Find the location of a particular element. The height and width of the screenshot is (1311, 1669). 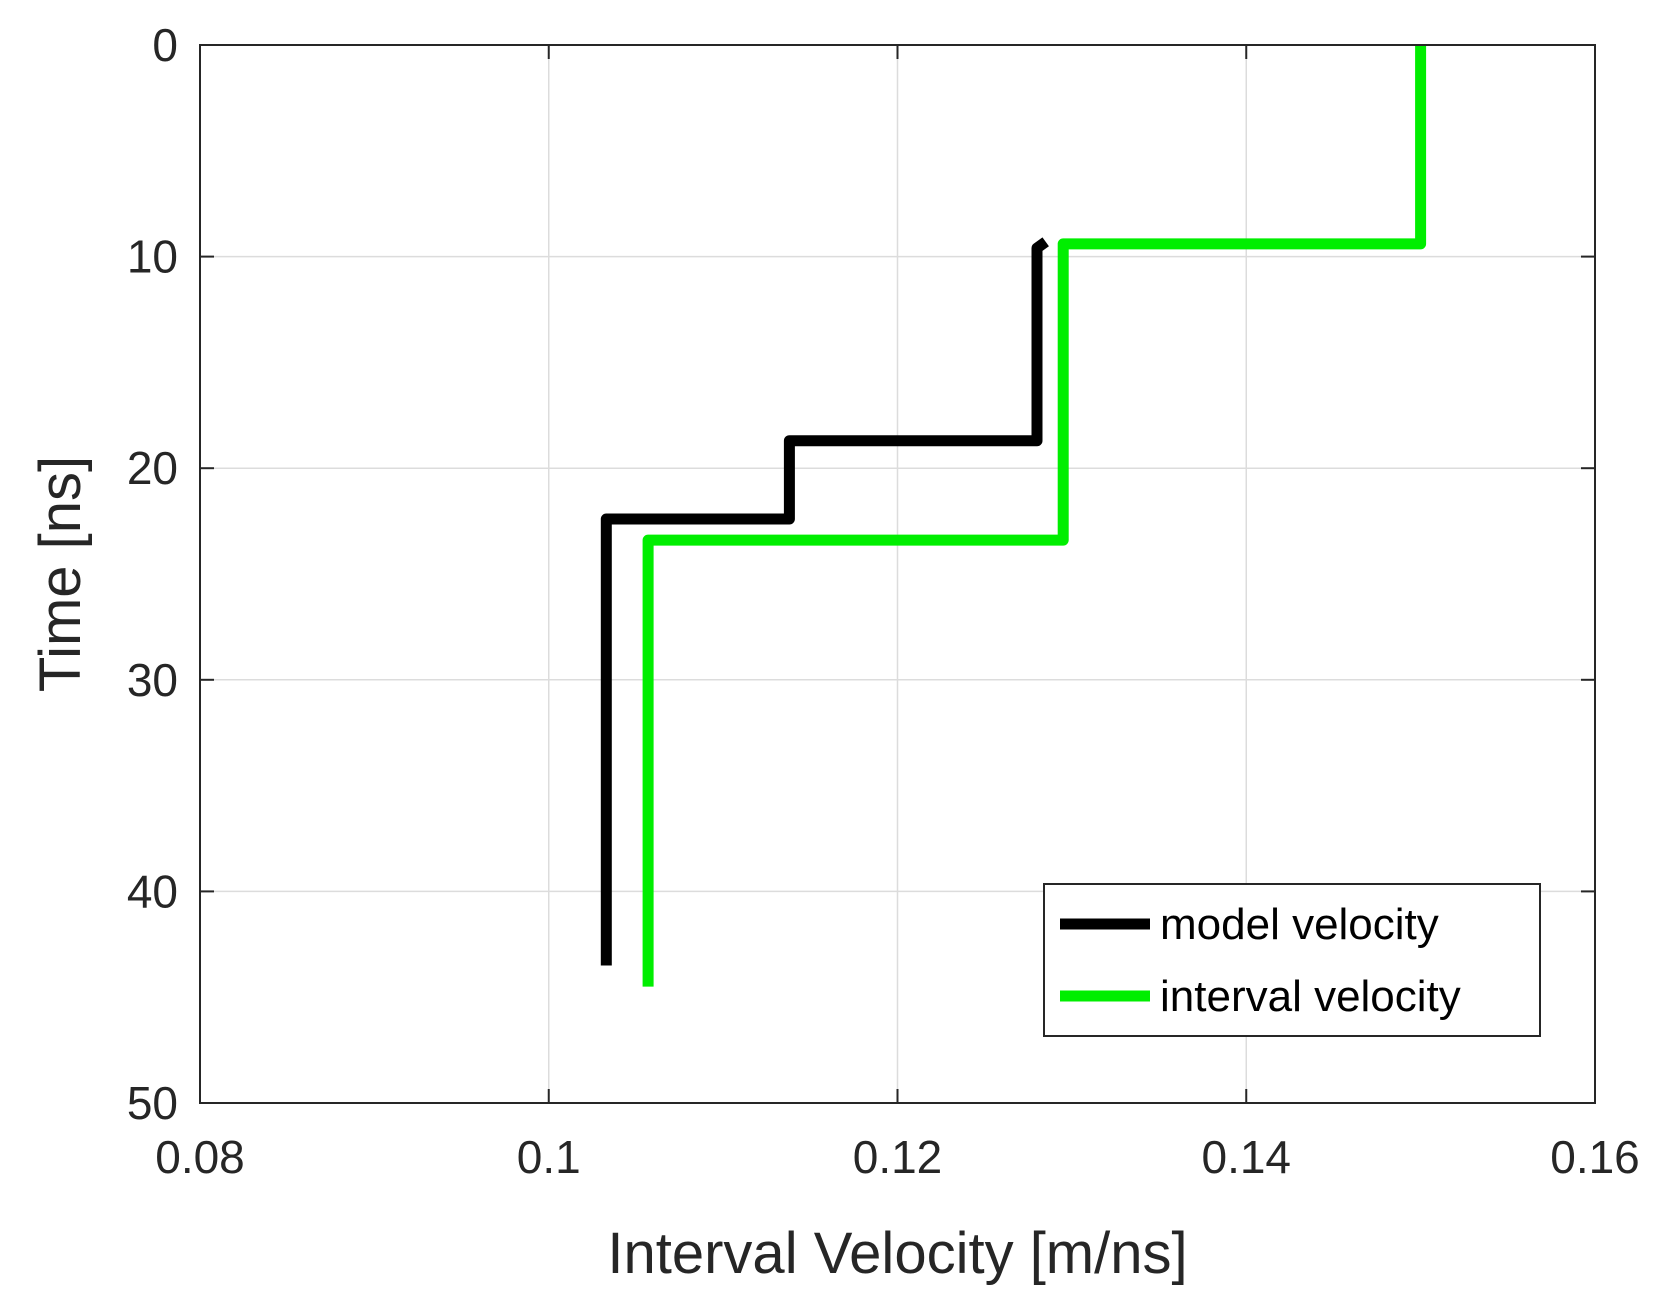

y-tick-label: 20 is located at coordinates (152, 468).